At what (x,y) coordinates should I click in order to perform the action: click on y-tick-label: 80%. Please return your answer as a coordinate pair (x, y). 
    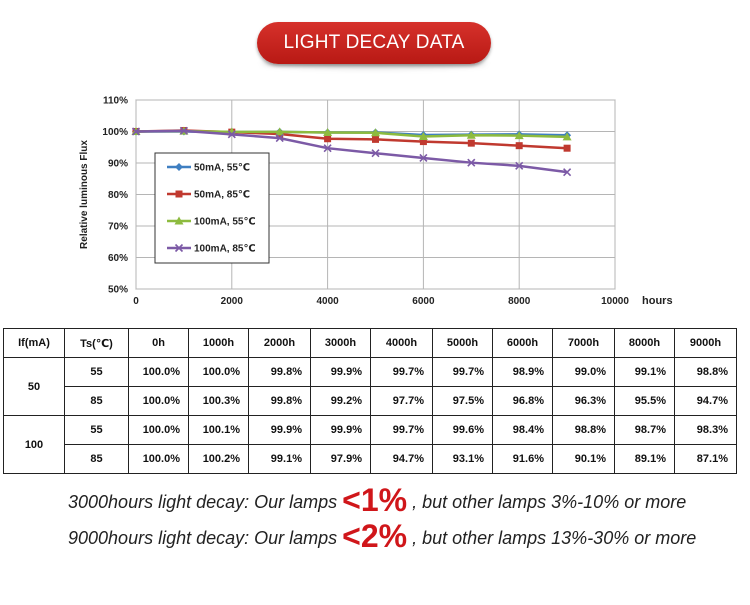
    Looking at the image, I should click on (118, 195).